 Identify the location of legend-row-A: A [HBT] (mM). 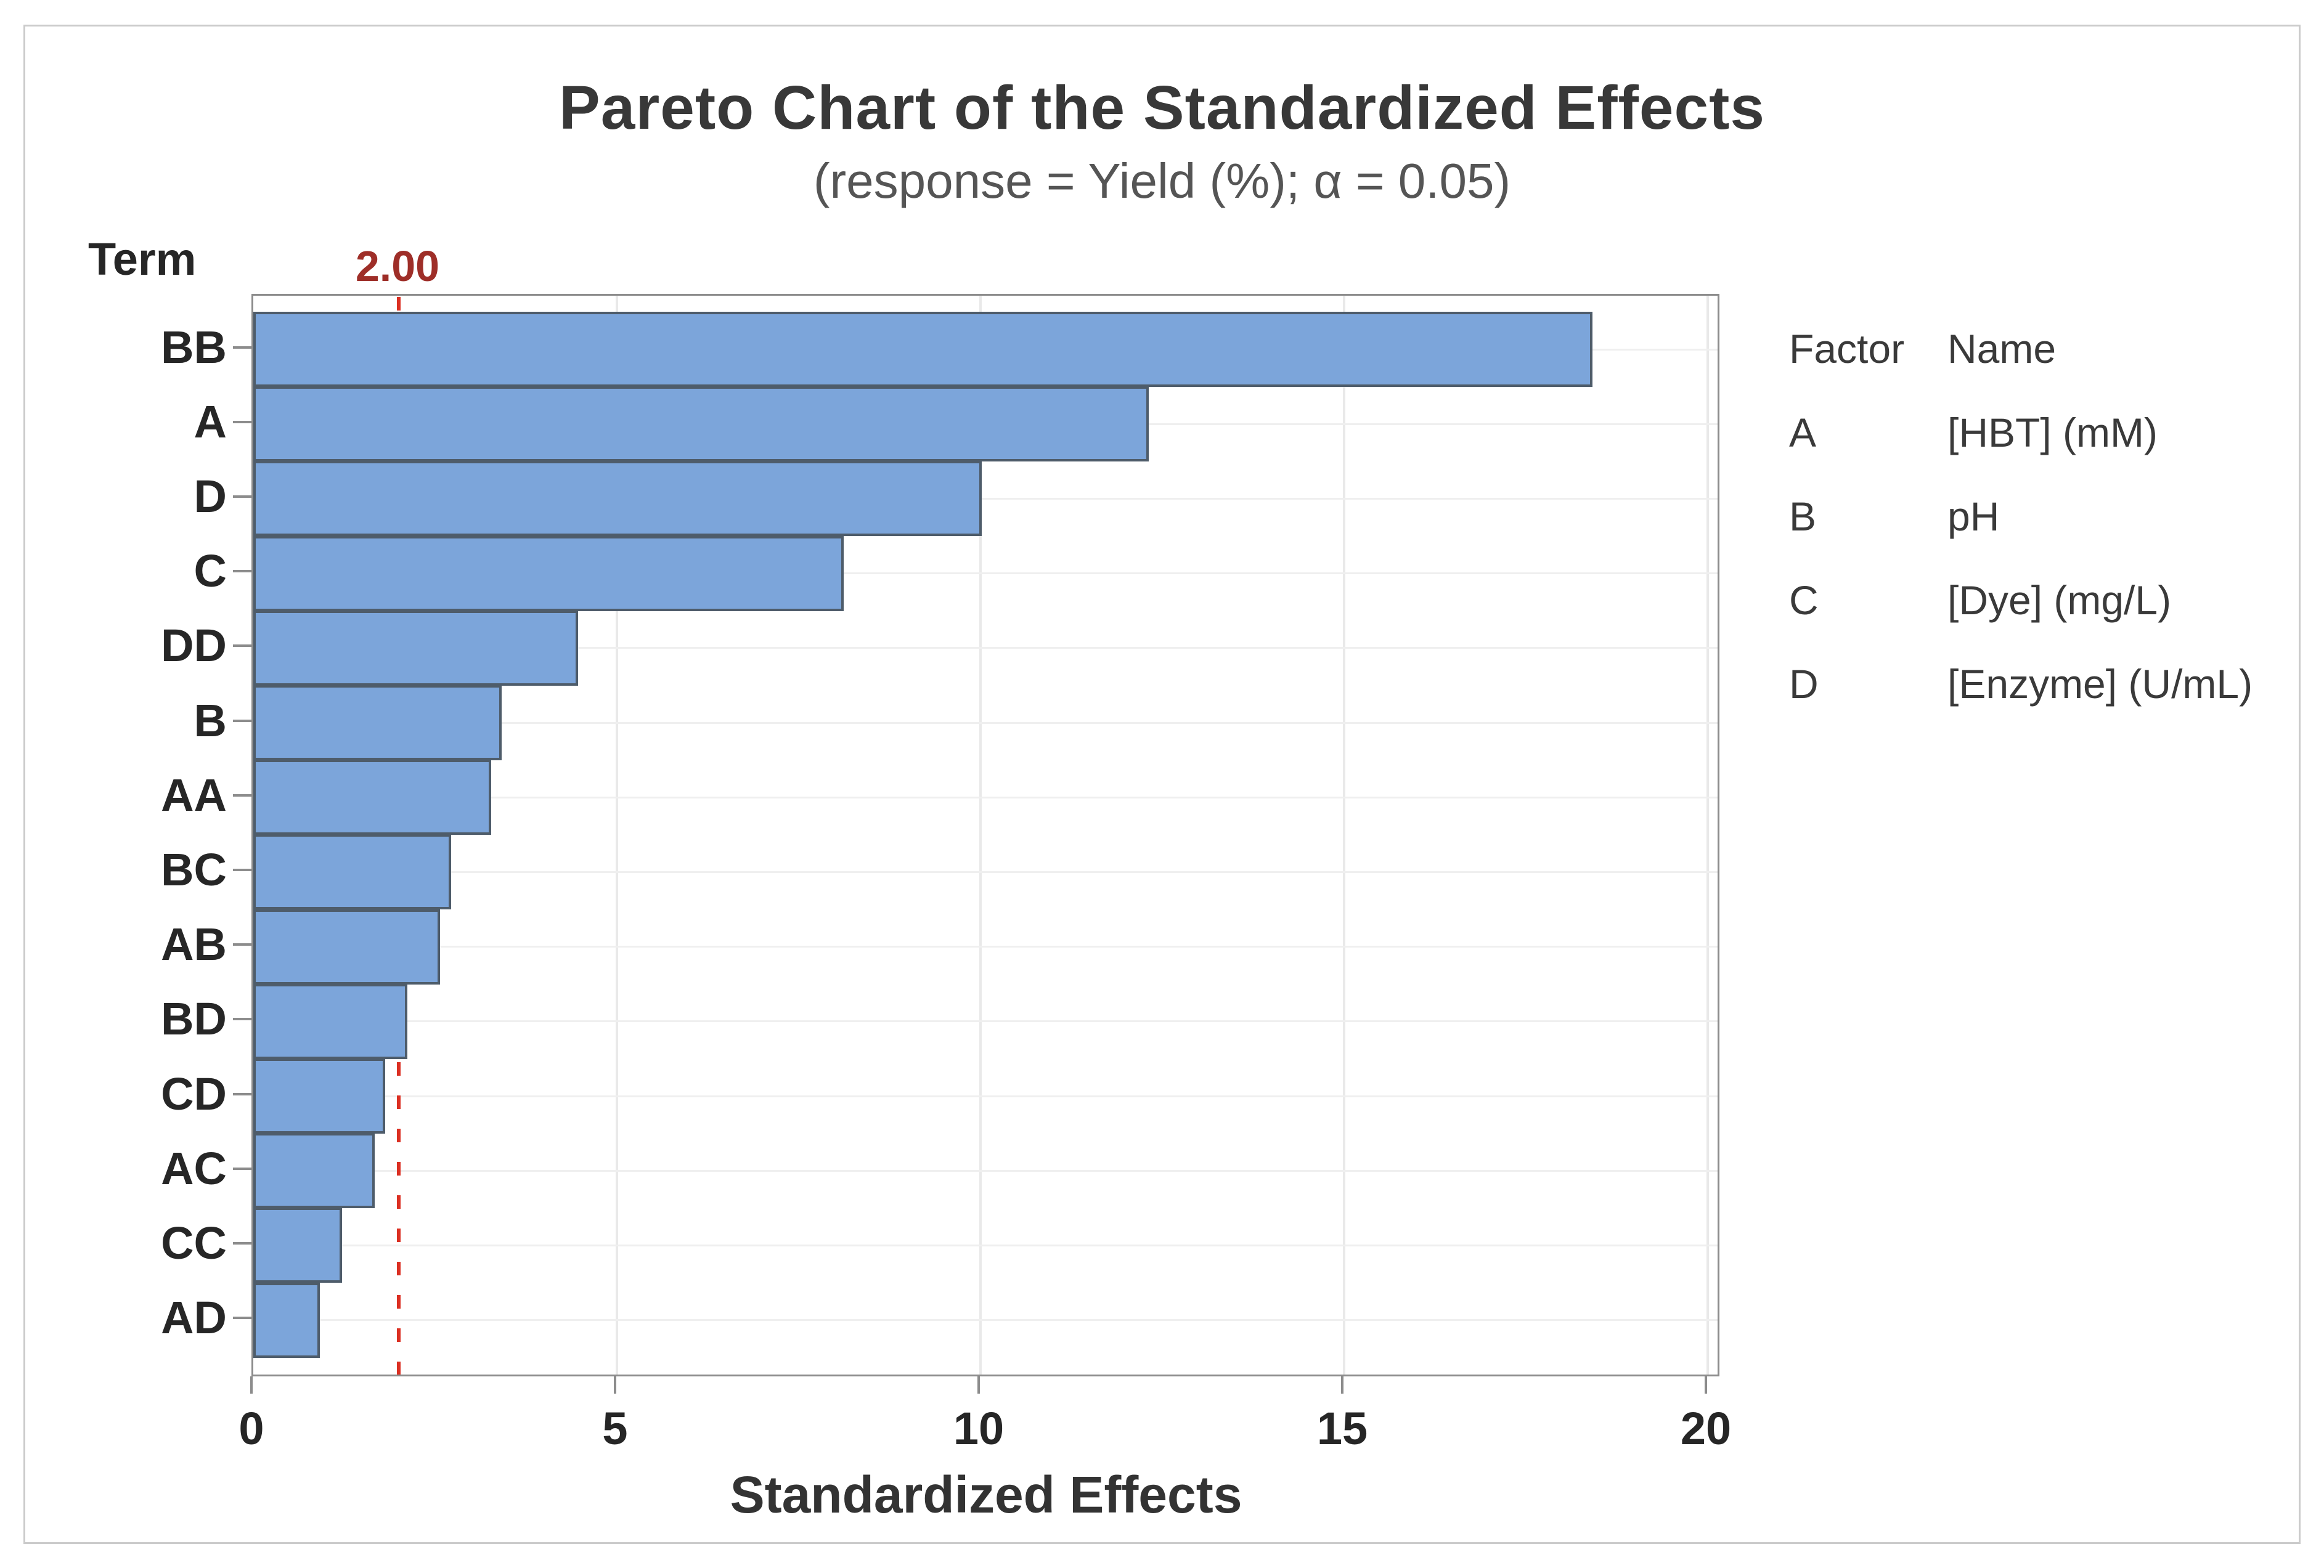
(2045, 440).